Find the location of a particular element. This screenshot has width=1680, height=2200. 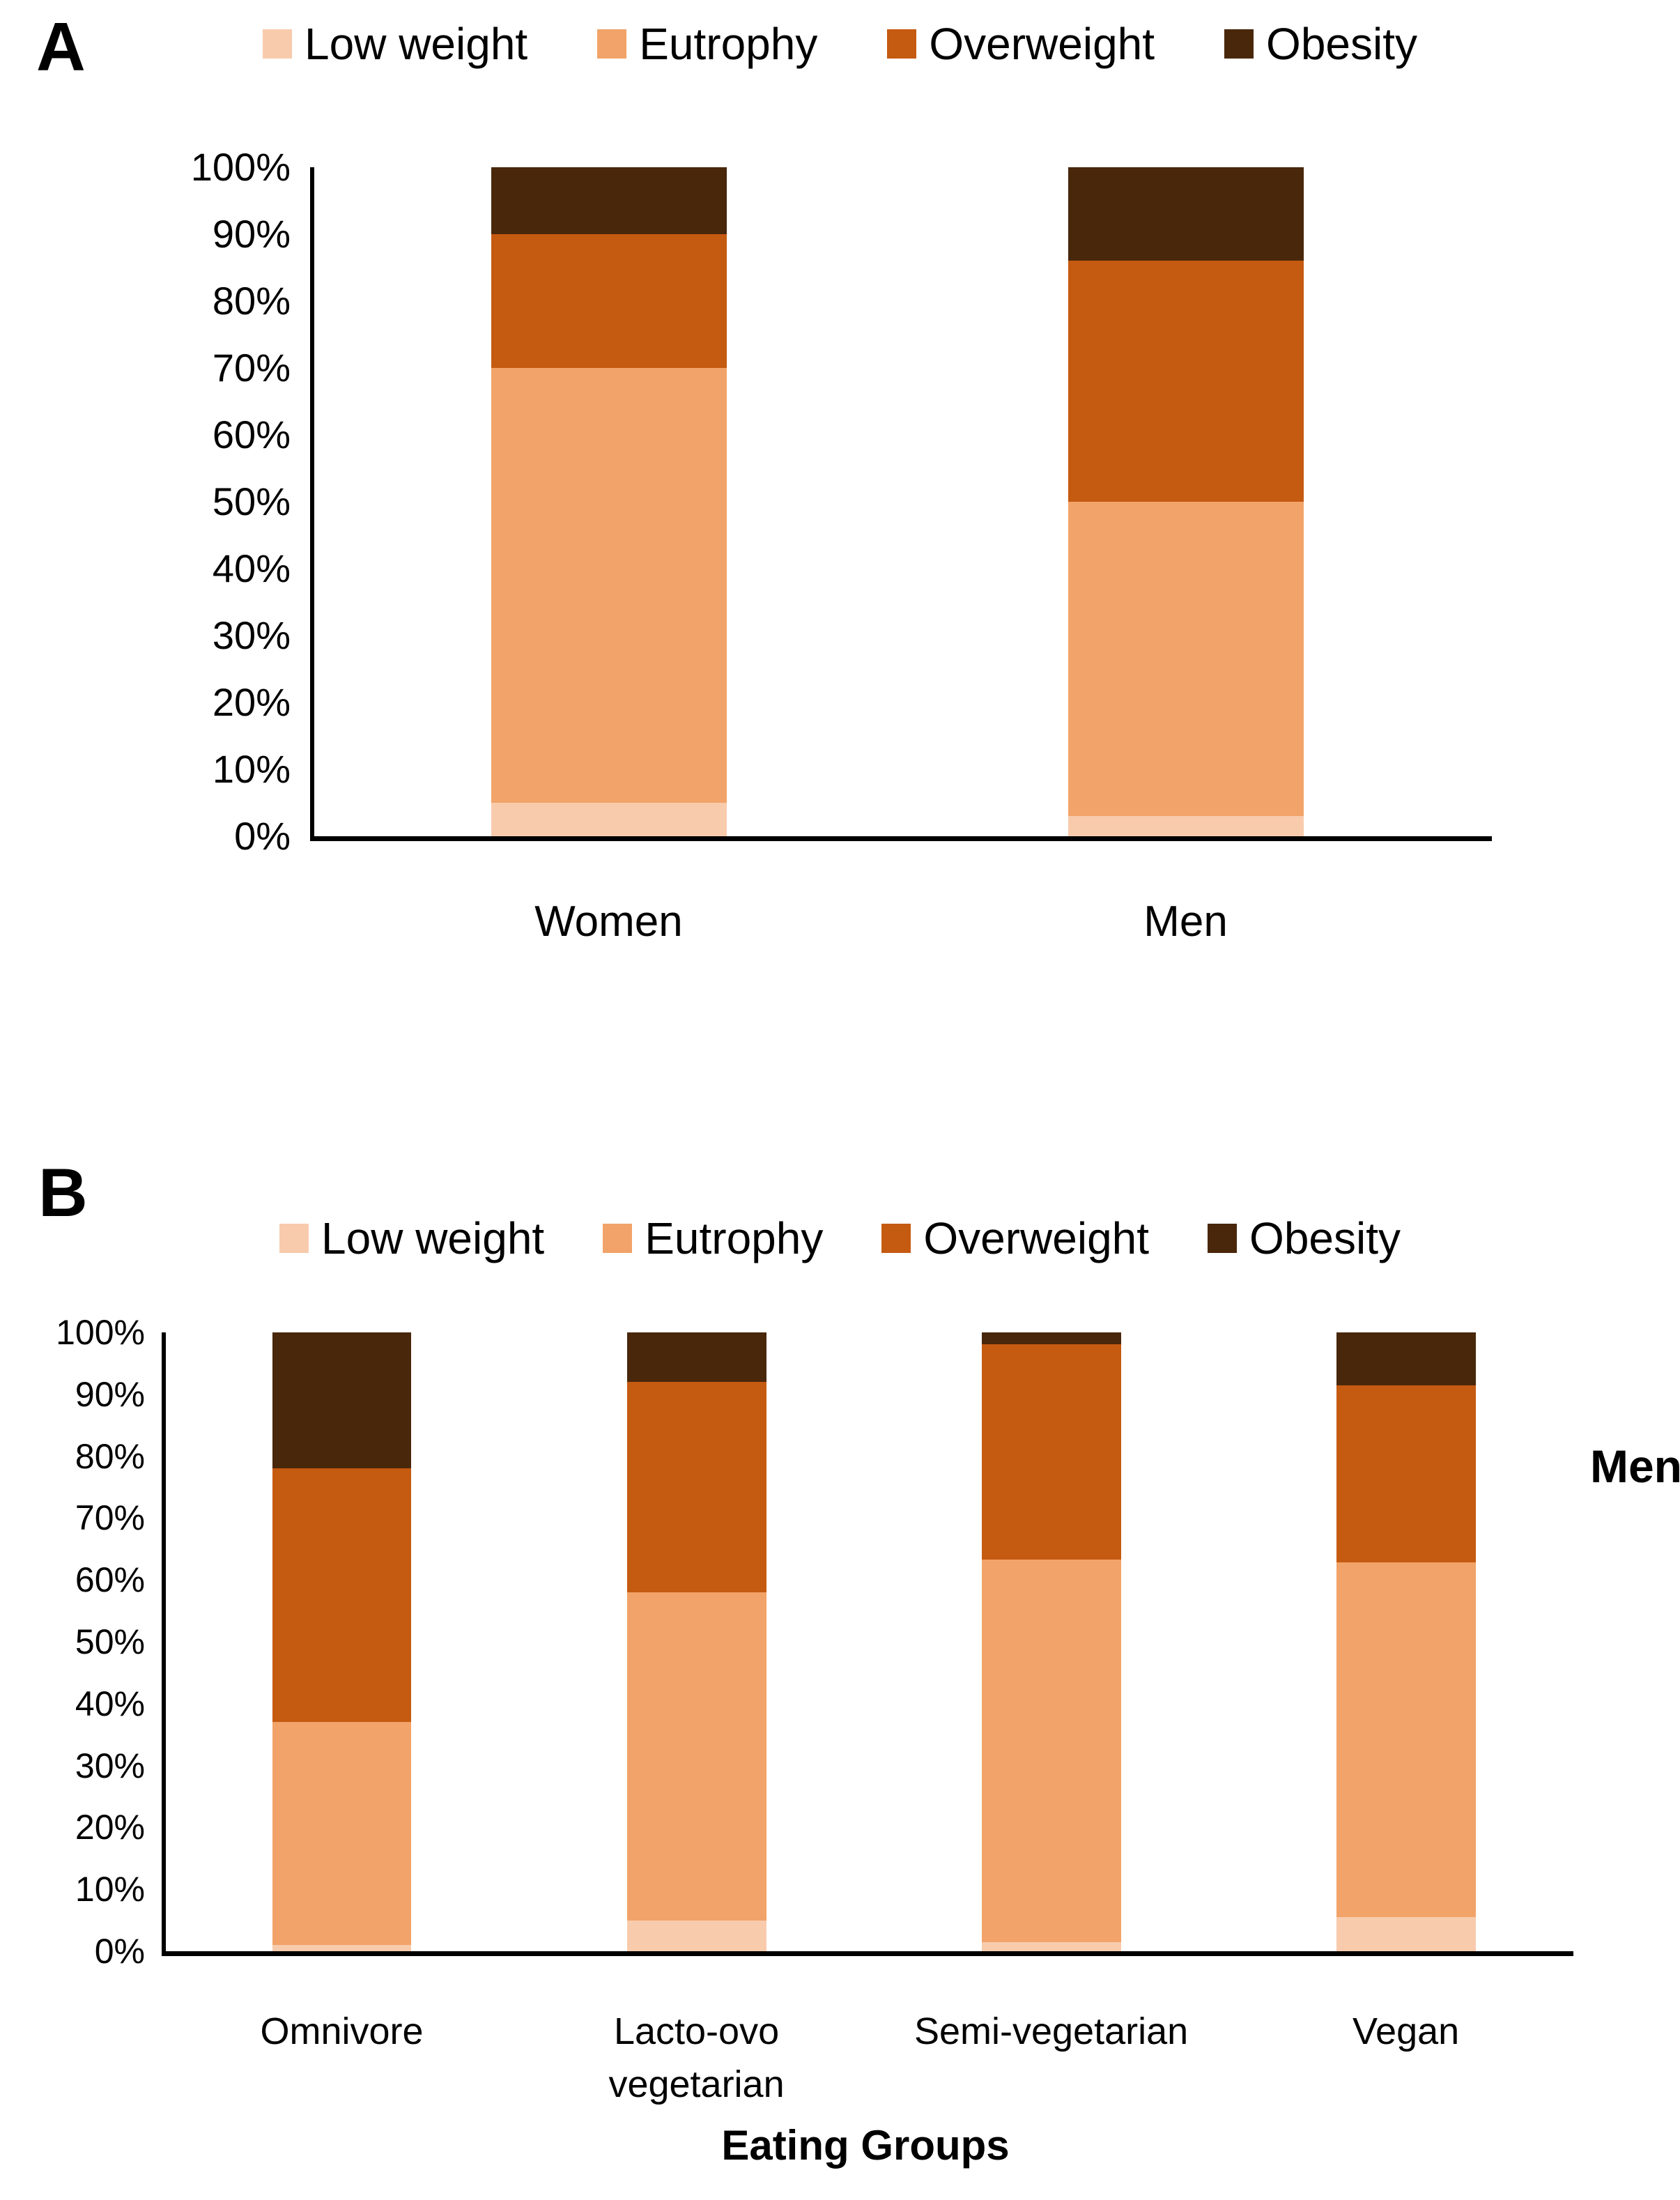

segment-men-eutrophy is located at coordinates (1186, 660).